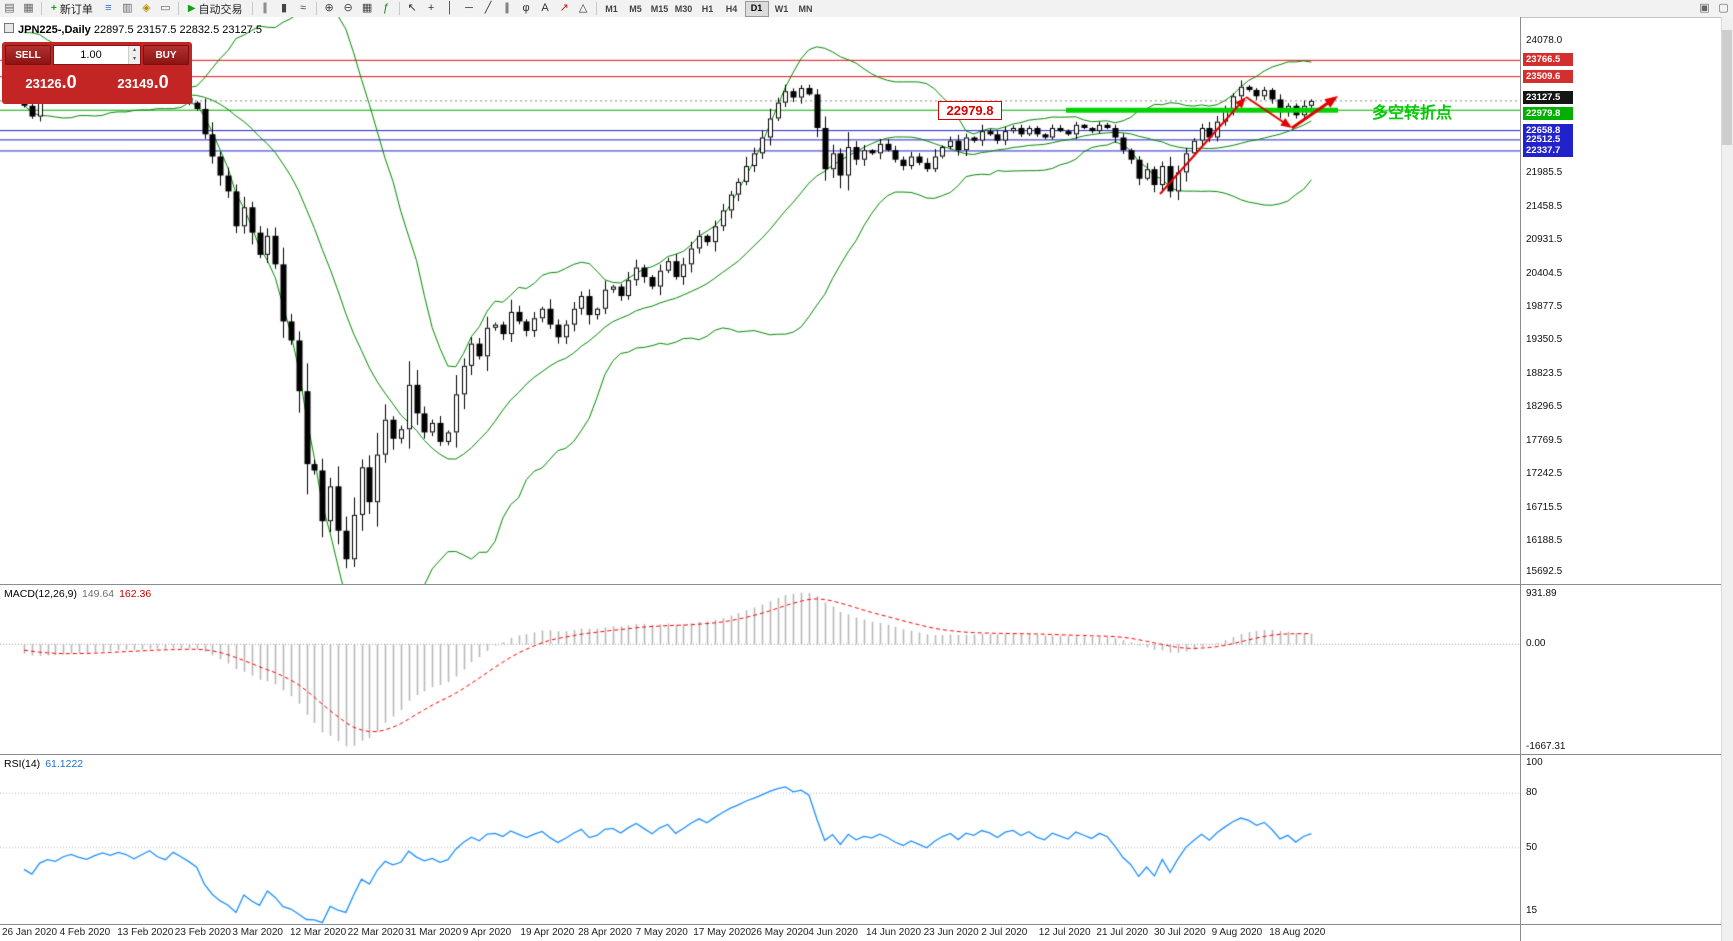  I want to click on window-arrange-icon: ▣, so click(1704, 8).